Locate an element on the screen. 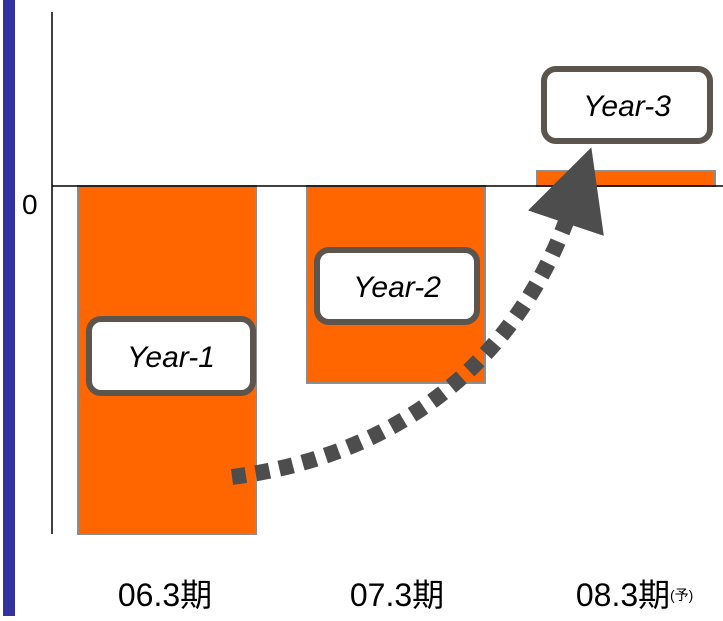 This screenshot has width=723, height=621. x-tick-label: 07.3期 is located at coordinates (397, 595).